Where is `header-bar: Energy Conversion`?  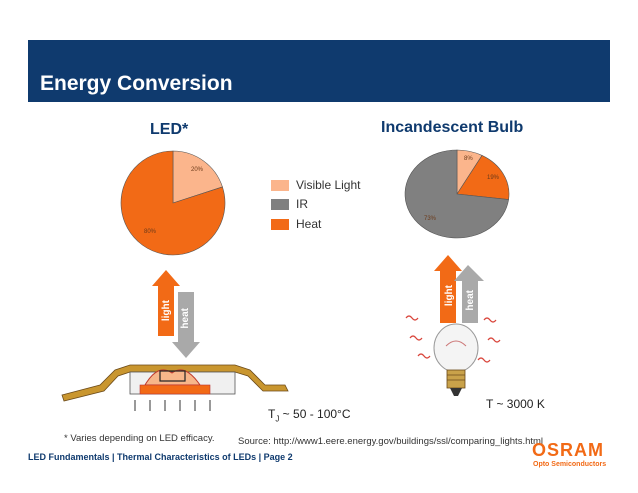 header-bar: Energy Conversion is located at coordinates (319, 71).